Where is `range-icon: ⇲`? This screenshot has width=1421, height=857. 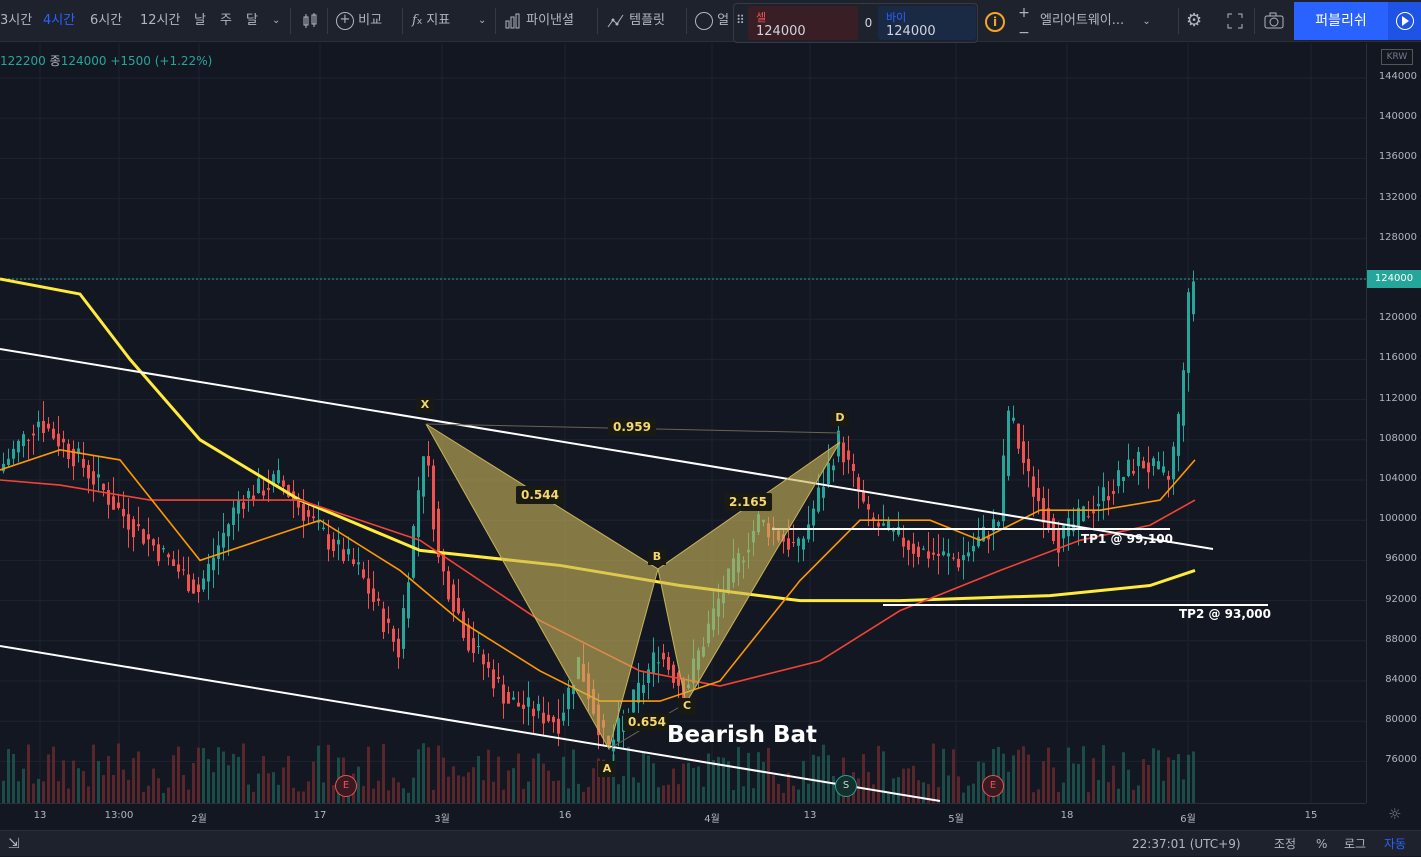 range-icon: ⇲ is located at coordinates (14, 844).